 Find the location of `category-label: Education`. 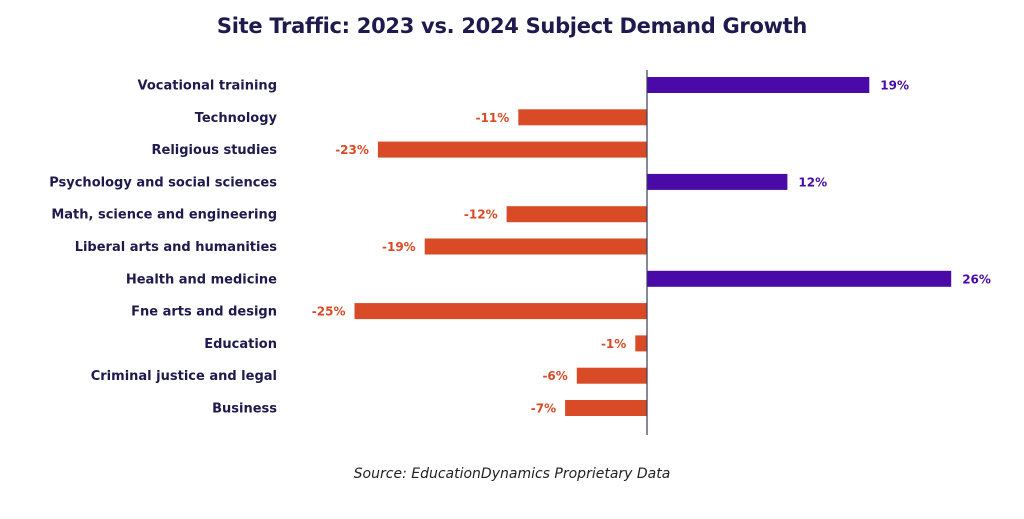

category-label: Education is located at coordinates (240, 344).